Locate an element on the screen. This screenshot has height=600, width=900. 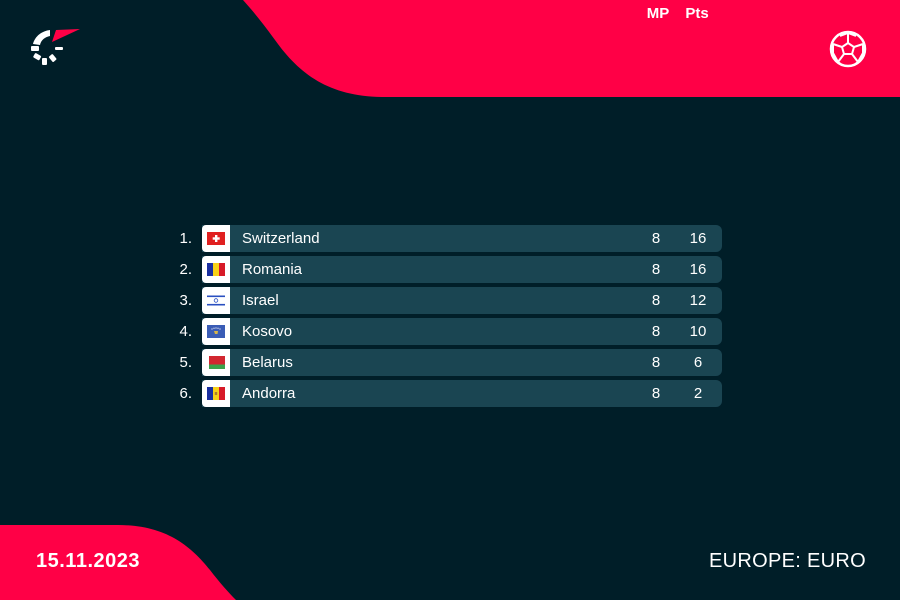
team-name: Kosovo is located at coordinates (267, 331).